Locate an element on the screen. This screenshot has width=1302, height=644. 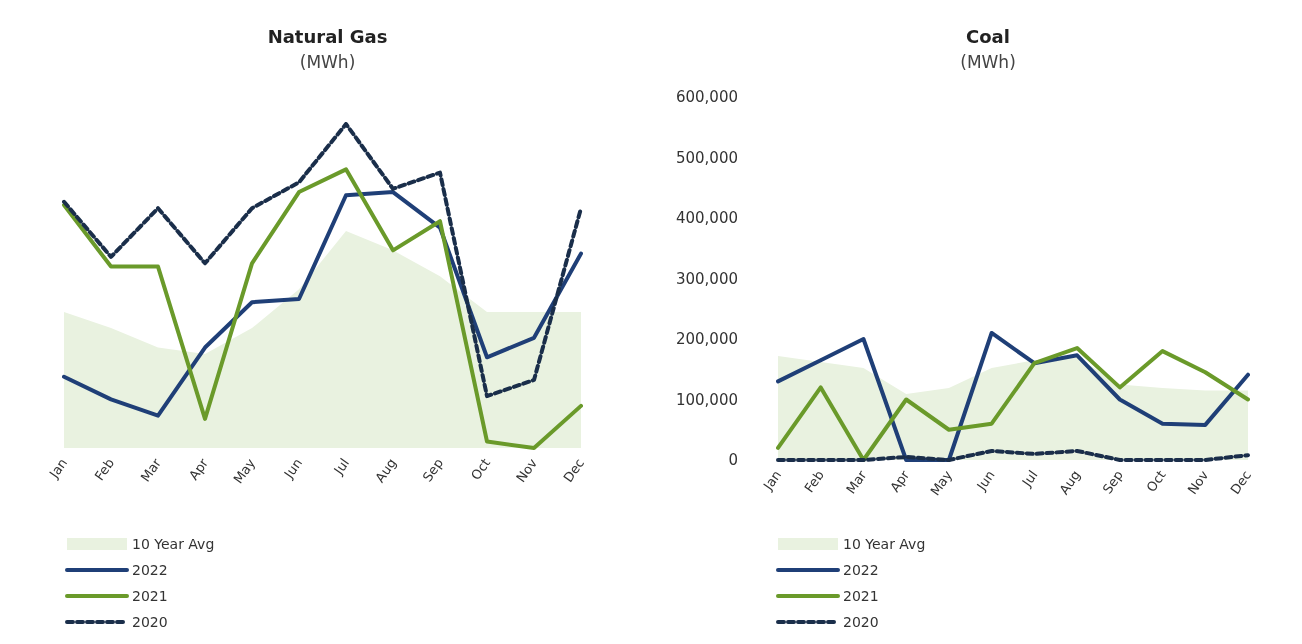
x-tick-label: Apr is located at coordinates (900, 481).